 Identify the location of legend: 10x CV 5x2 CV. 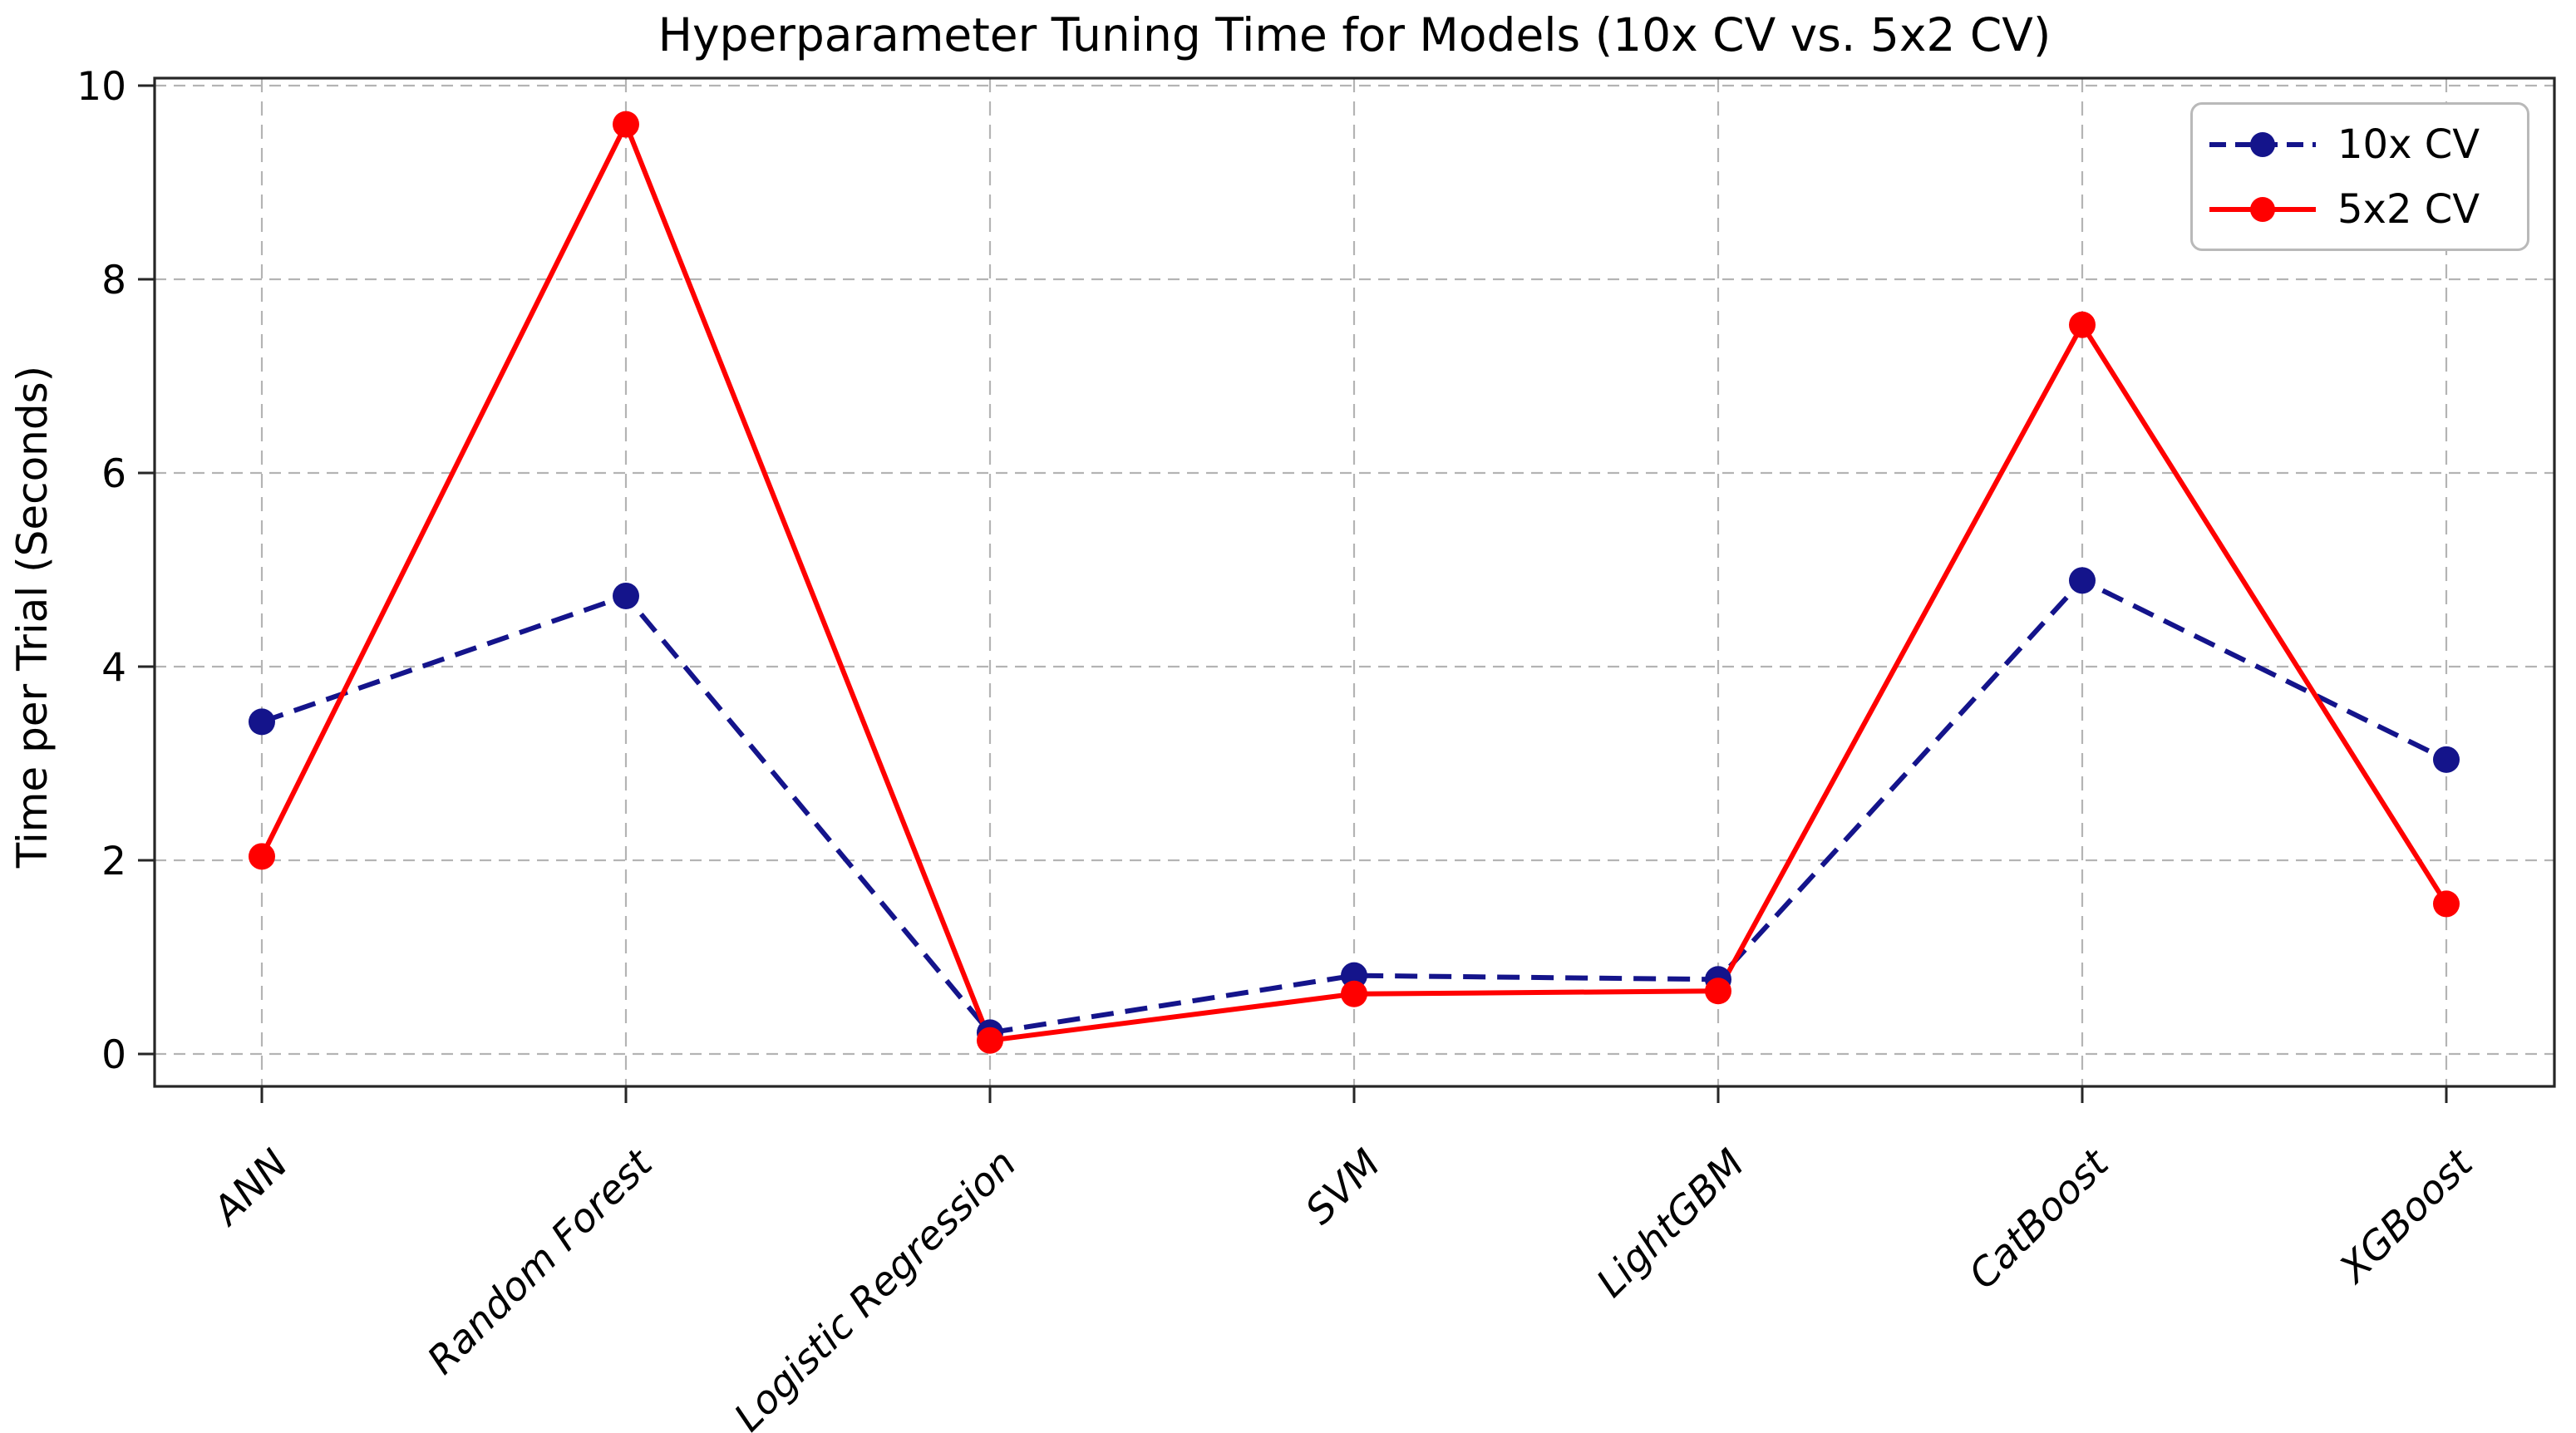
(2359, 176).